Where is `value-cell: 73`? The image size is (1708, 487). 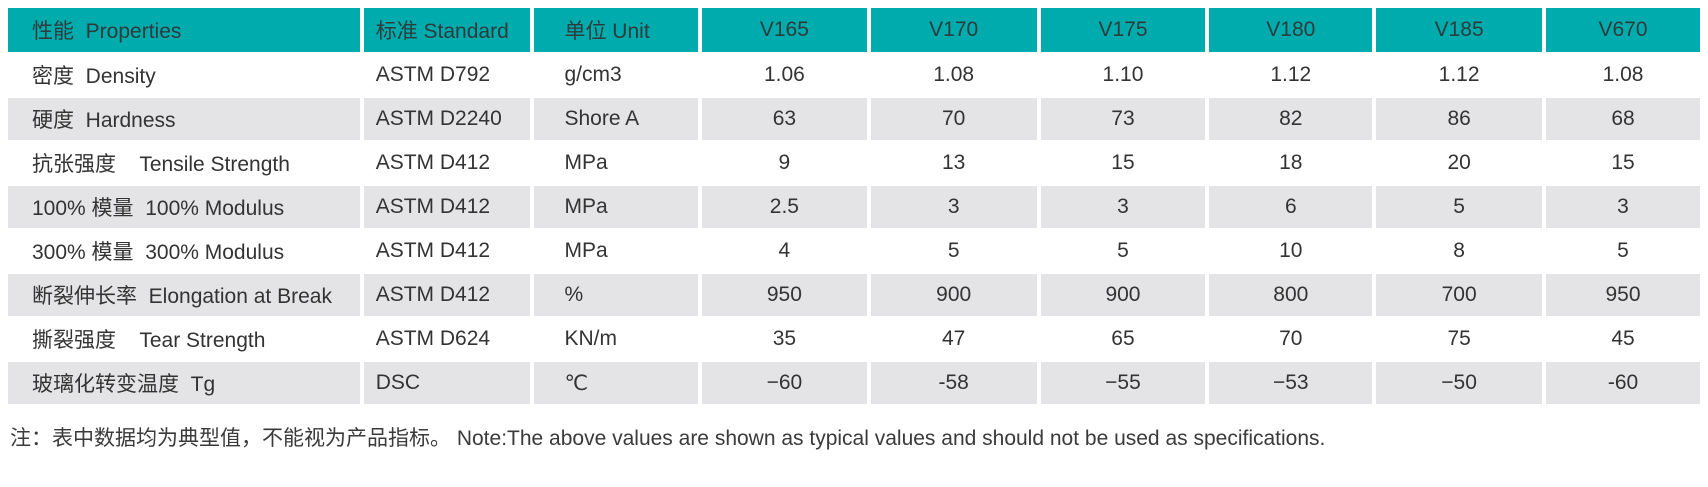 value-cell: 73 is located at coordinates (1123, 119).